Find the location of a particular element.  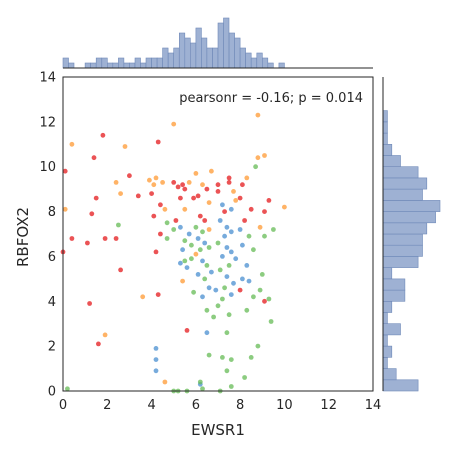

y-marginal-histogram is located at coordinates (411, 251).